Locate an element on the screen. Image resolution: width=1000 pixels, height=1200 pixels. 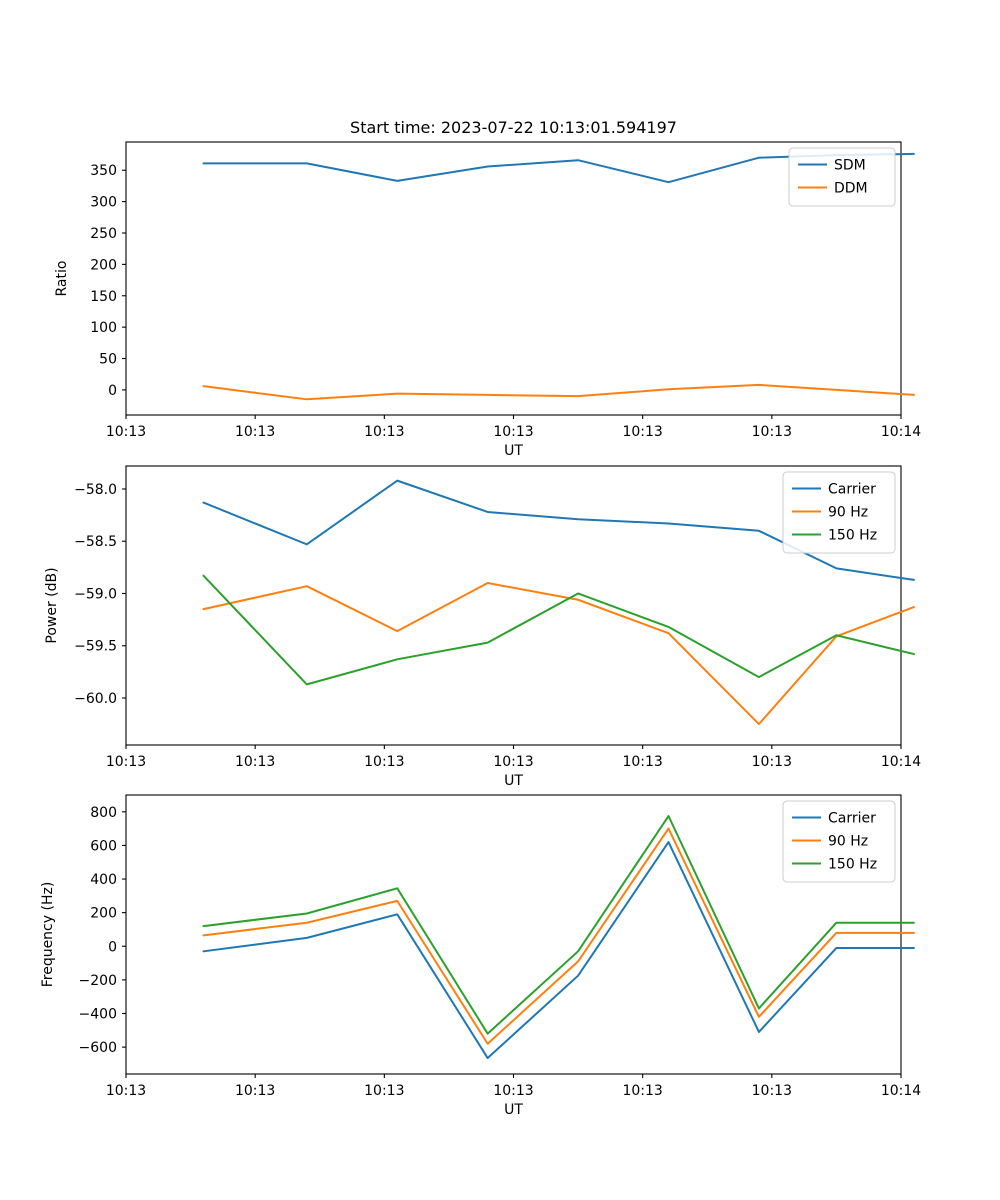
y-tick-label: 50 is located at coordinates (108, 360).